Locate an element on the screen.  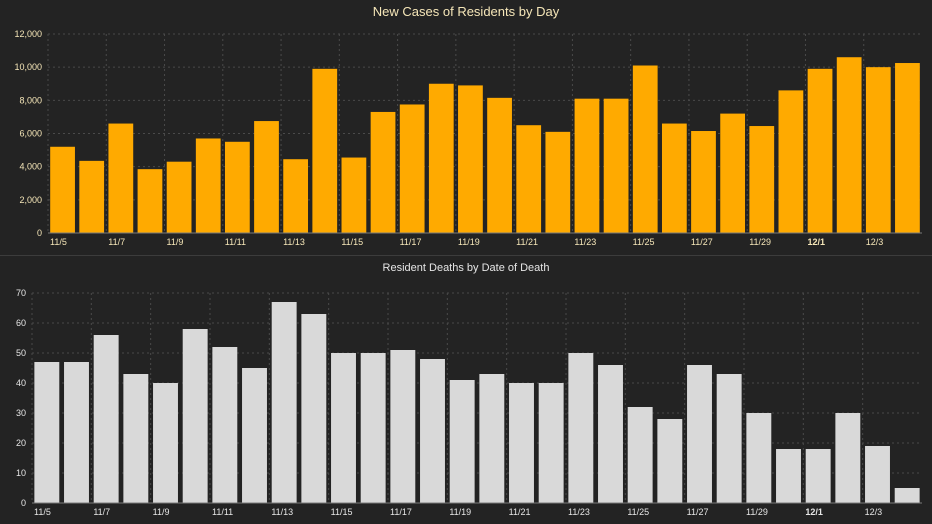
y-tick-label: 10,000 is located at coordinates (28, 67).